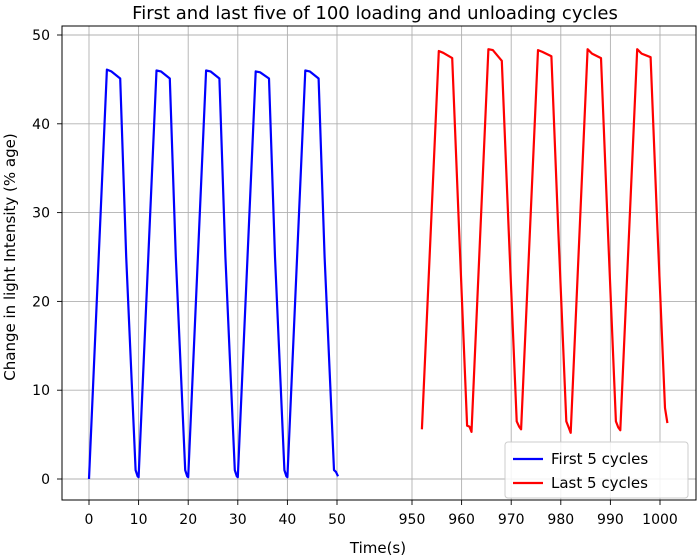  Describe the element at coordinates (188, 520) in the screenshot. I see `x-tick-label: 20` at that location.